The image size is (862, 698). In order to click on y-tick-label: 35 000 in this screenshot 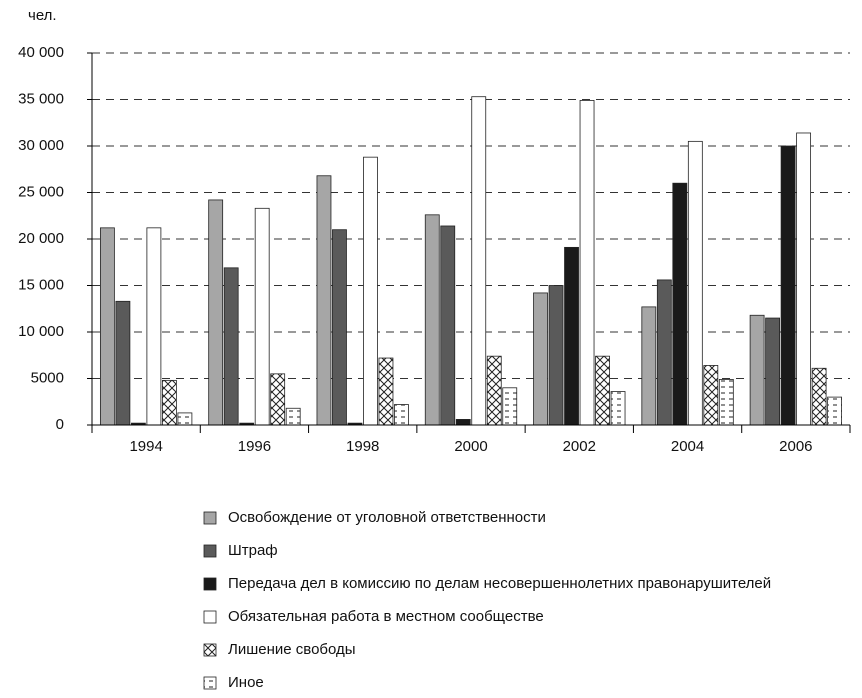, I will do `click(41, 98)`.